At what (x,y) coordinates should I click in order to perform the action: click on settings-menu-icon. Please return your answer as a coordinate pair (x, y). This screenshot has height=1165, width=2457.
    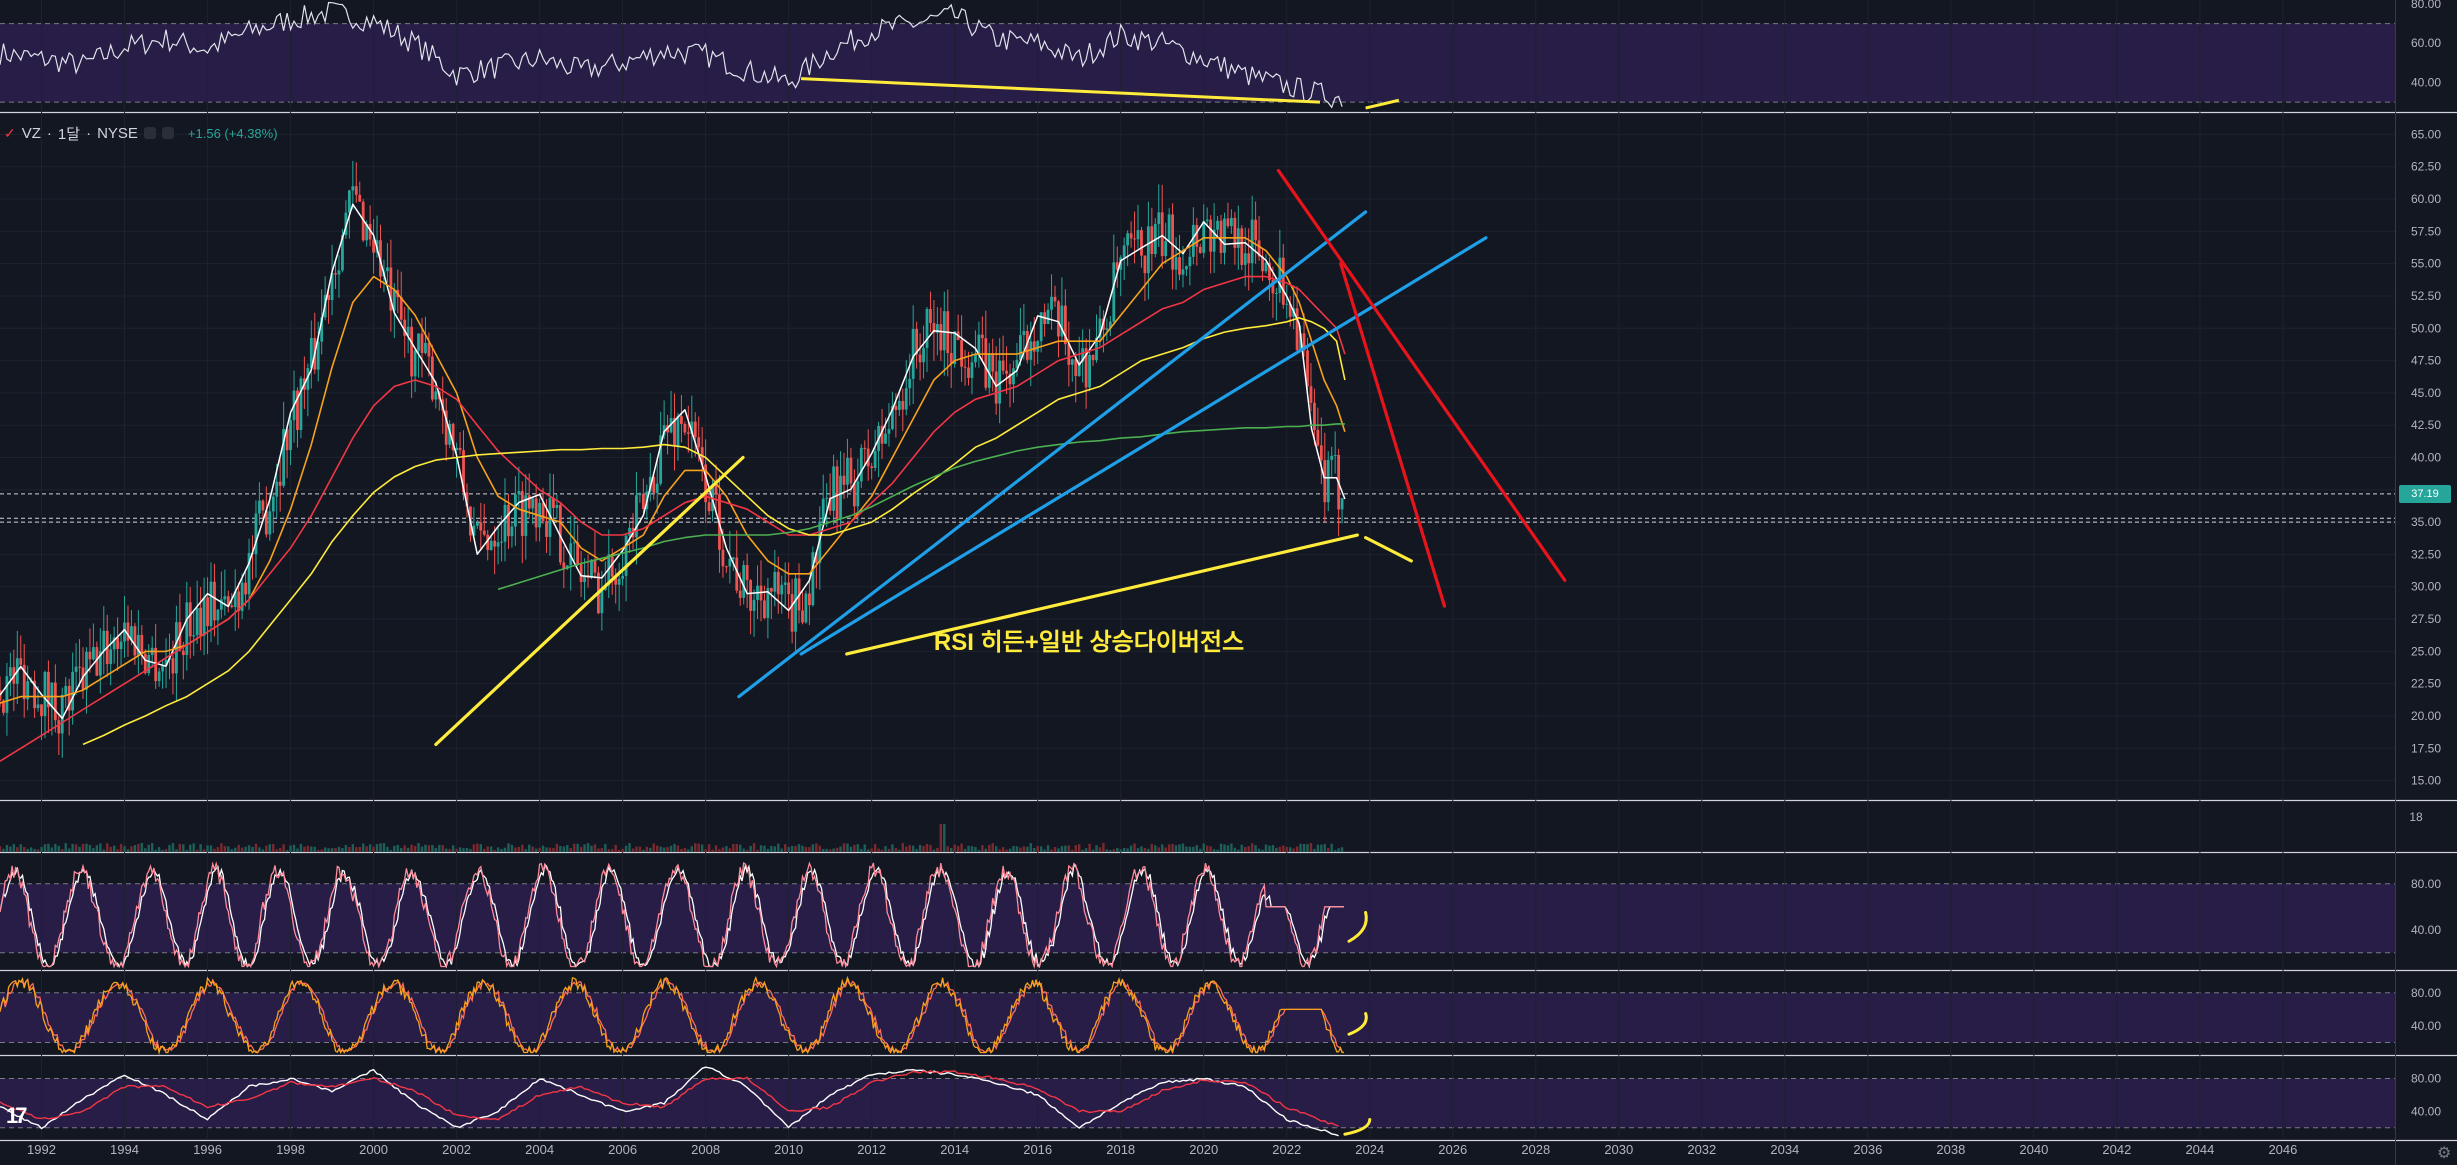
    Looking at the image, I should click on (167, 133).